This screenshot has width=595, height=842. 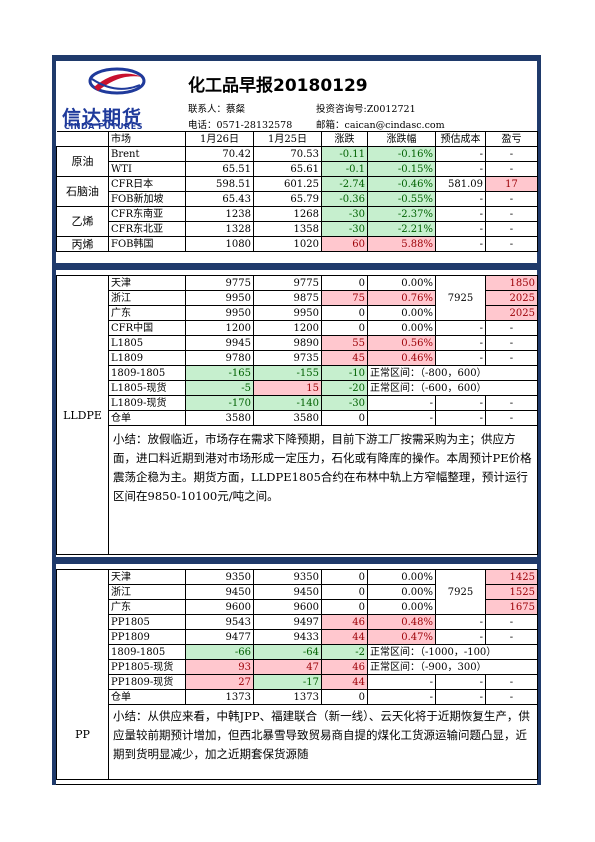 What do you see at coordinates (297, 667) in the screenshot?
I see `table-row: PP1805-现货 93 47 46 正常区间：（-900，300）` at bounding box center [297, 667].